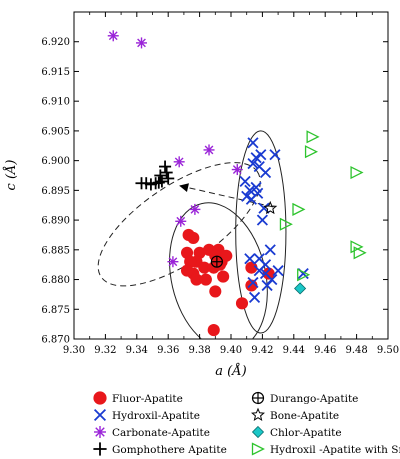 The height and width of the screenshot is (459, 400). What do you see at coordinates (55, 102) in the screenshot?
I see `y-tick-label: 6.910` at bounding box center [55, 102].